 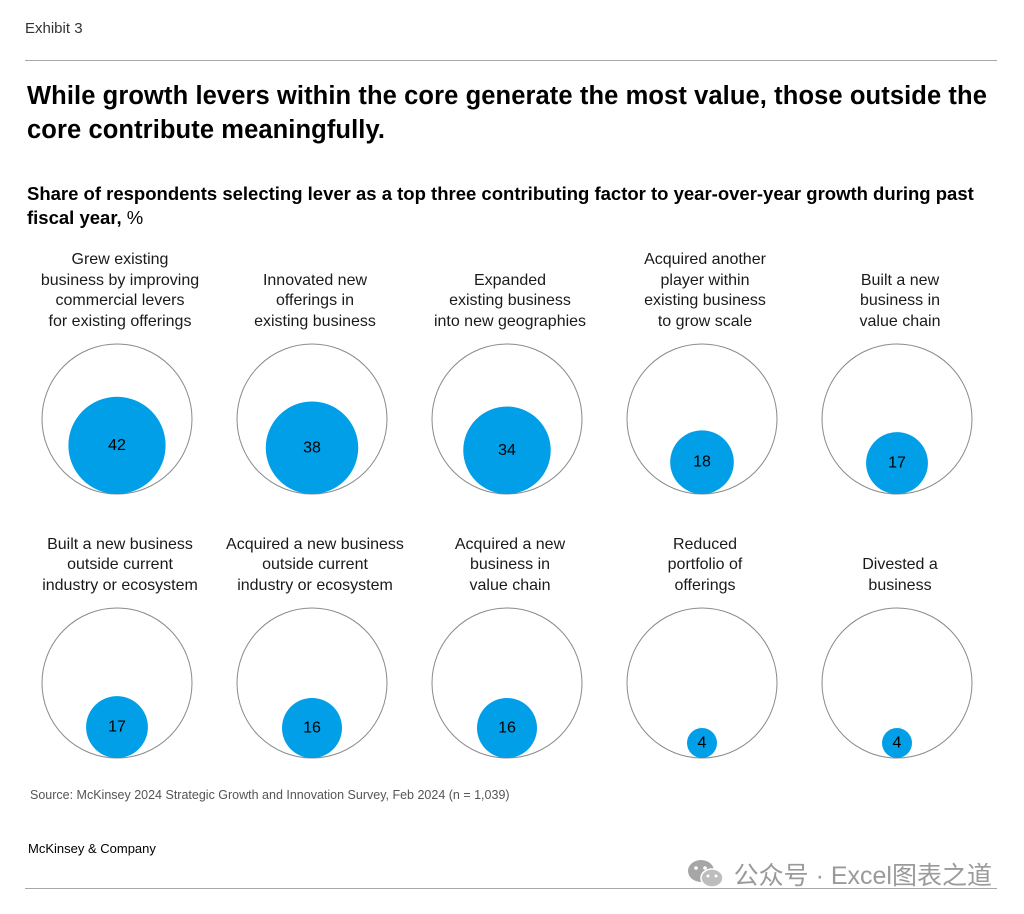 I want to click on lever-label-line: Acquired a new business, so click(x=315, y=544).